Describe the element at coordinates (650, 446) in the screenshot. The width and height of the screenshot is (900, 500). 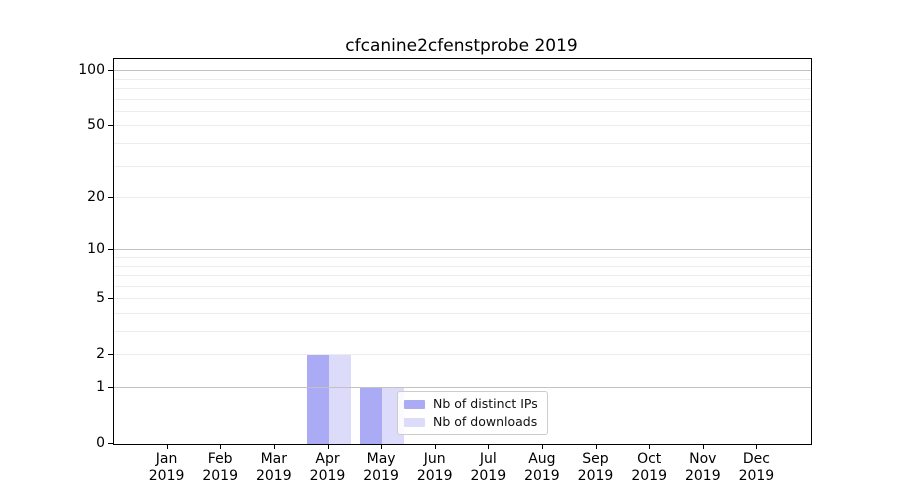
I see `x-tick-mark-oct` at that location.